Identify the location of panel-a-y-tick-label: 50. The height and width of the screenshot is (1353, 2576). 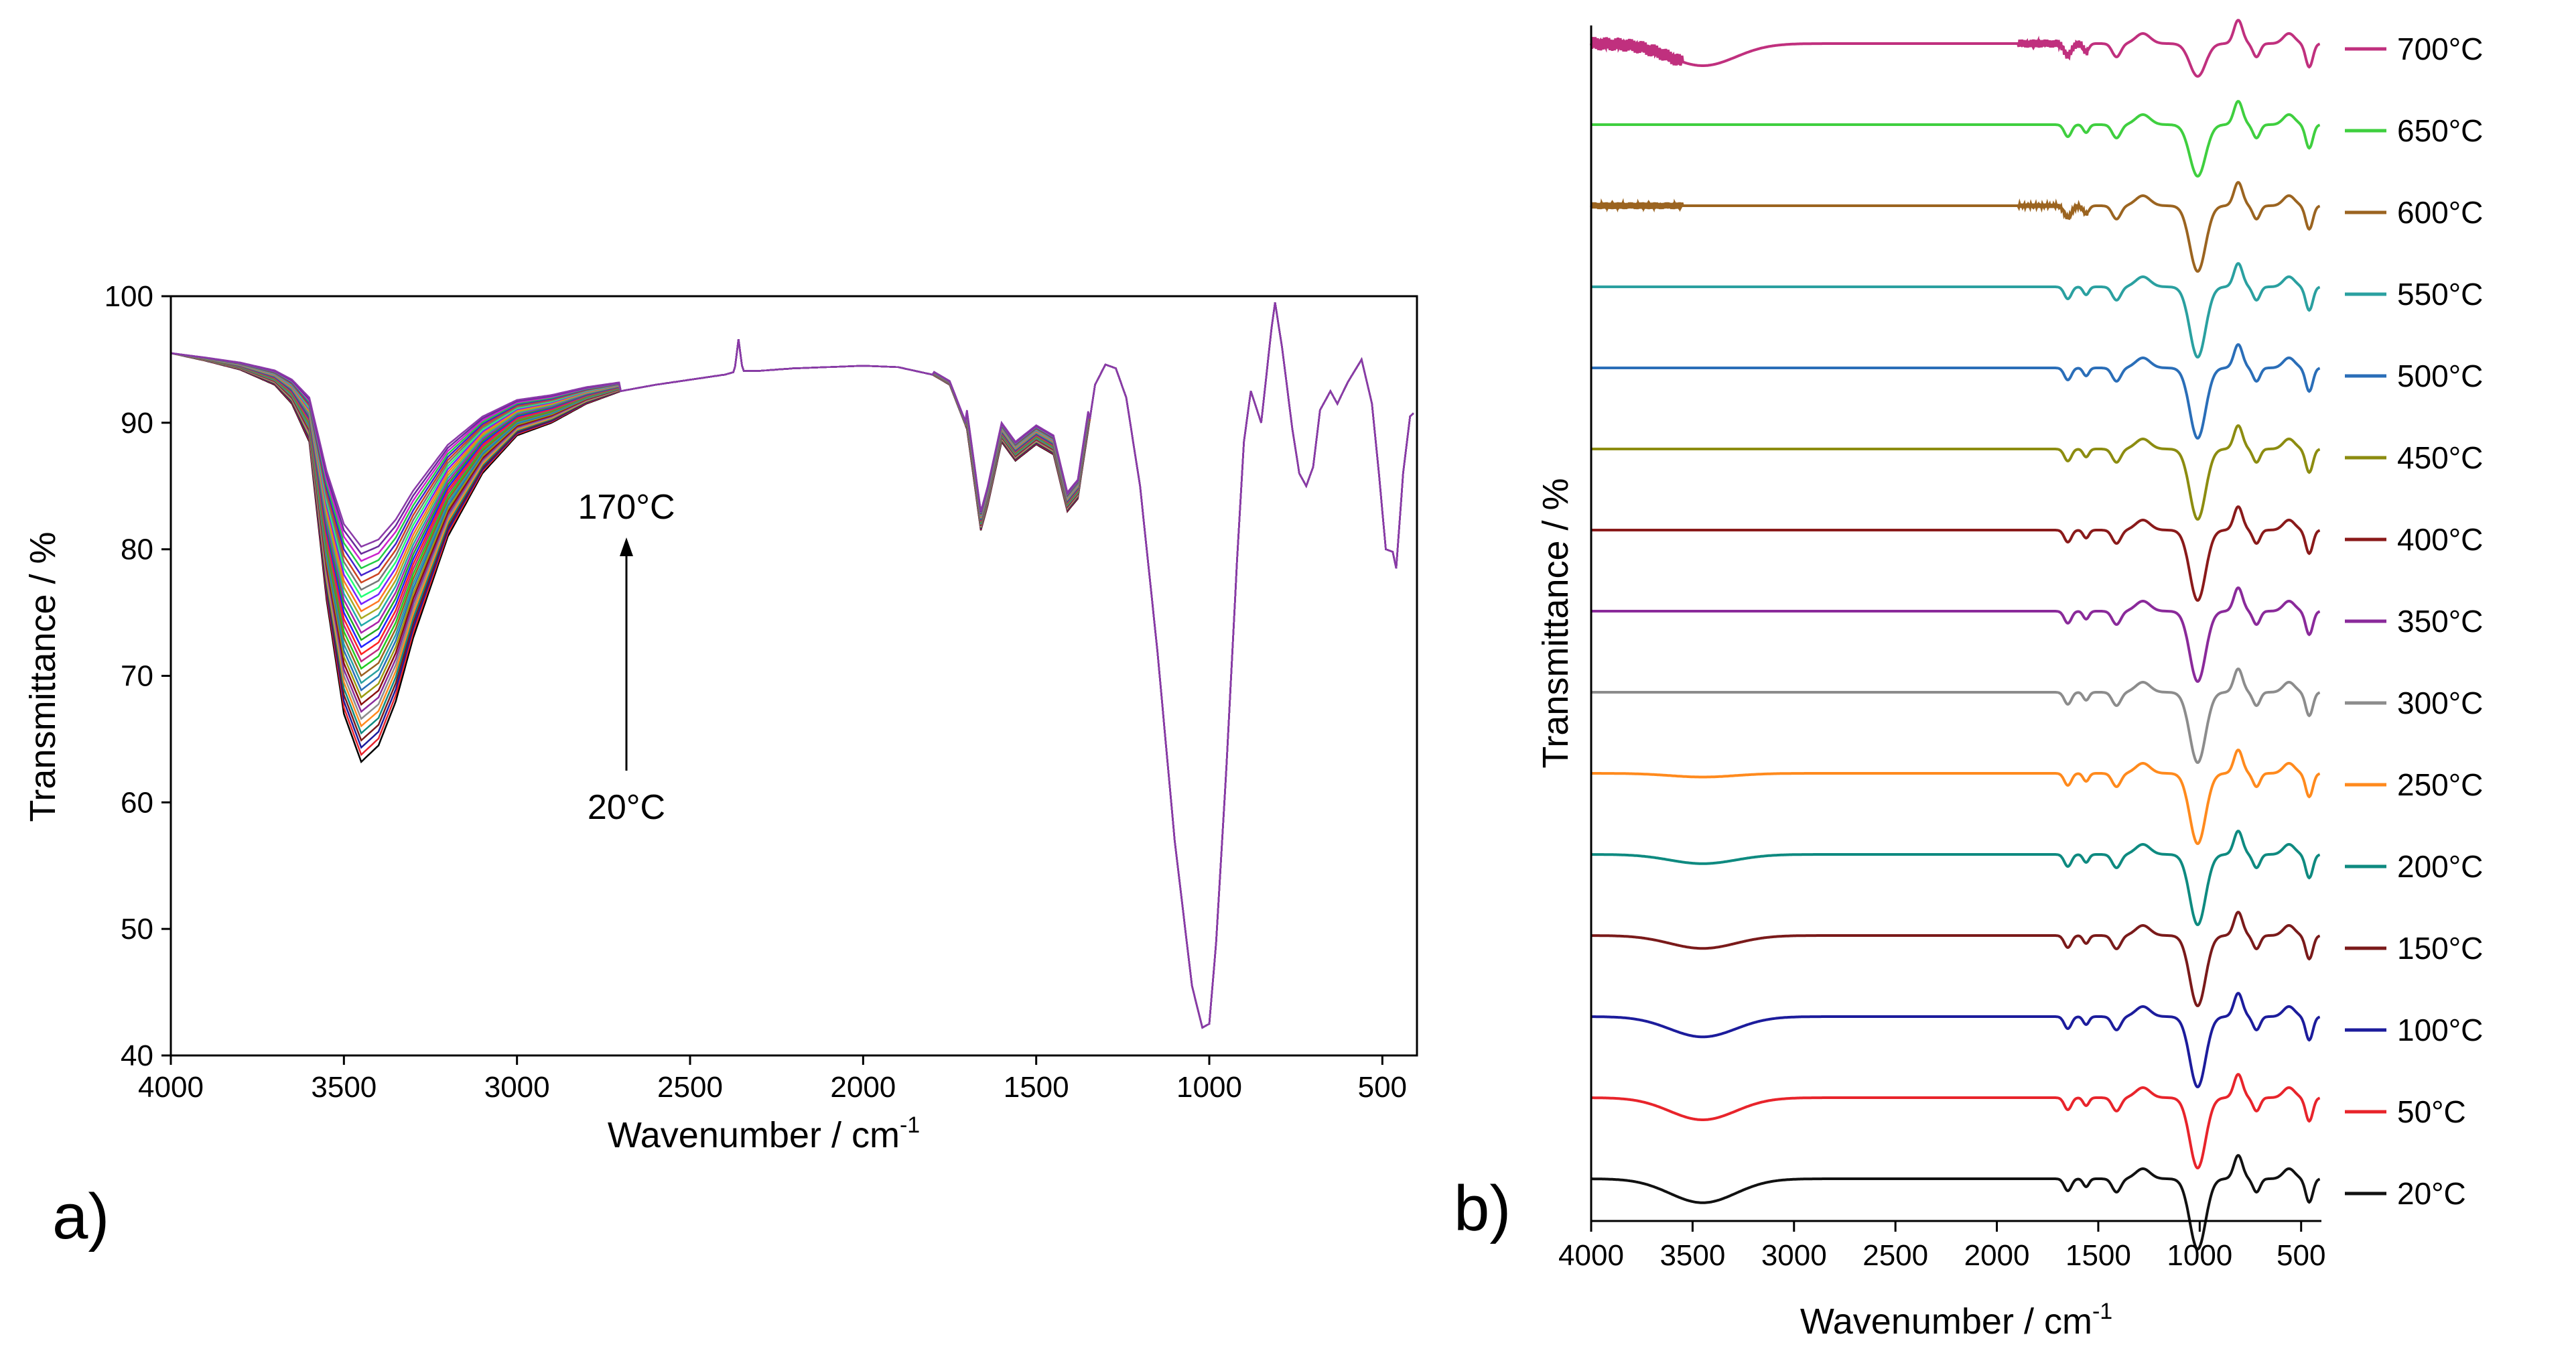
(137, 929).